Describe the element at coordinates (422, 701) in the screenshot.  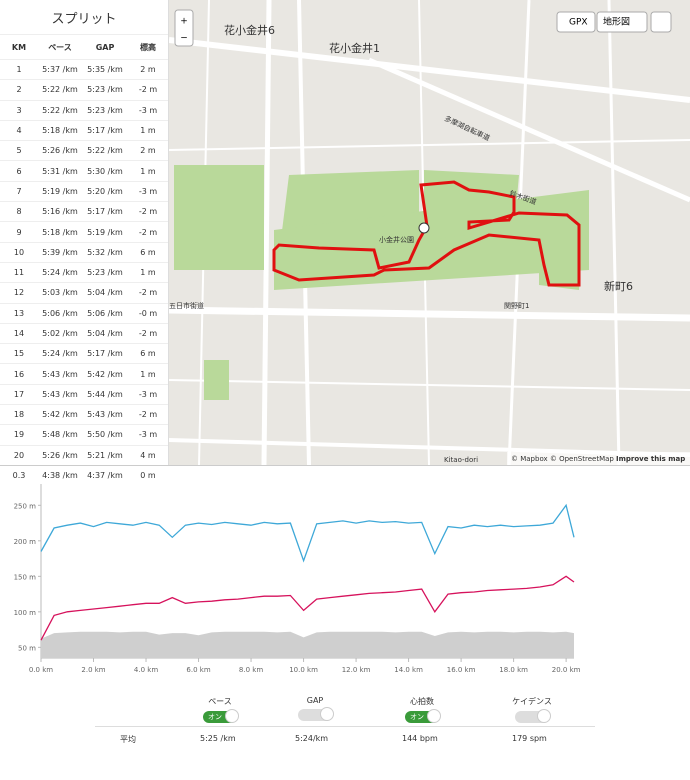
I see `toggle-label: 心拍数` at that location.